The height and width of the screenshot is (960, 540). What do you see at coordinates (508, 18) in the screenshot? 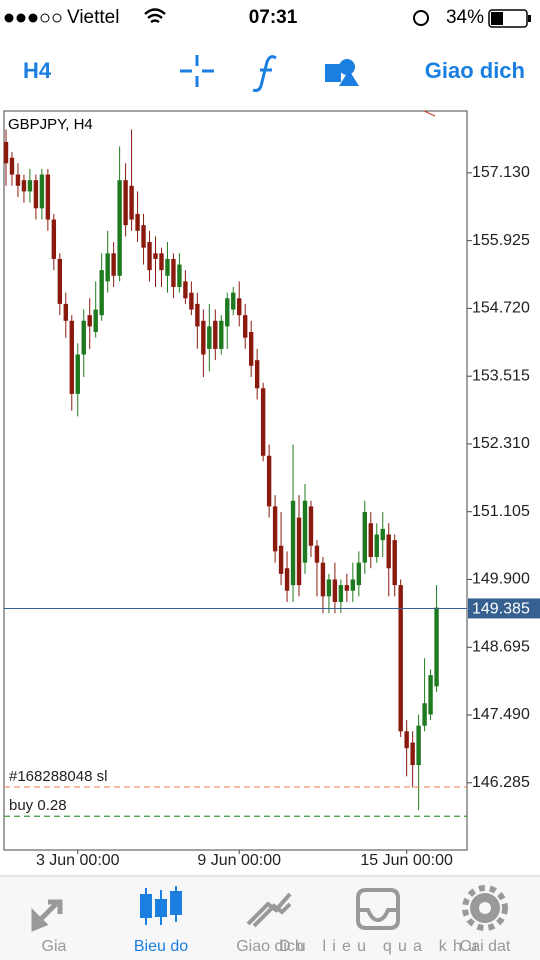
I see `battery-icon` at bounding box center [508, 18].